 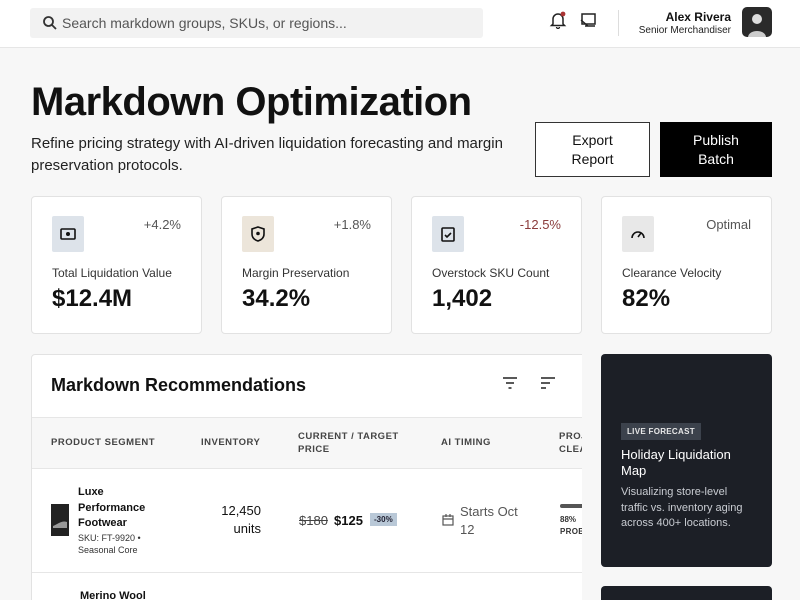 I want to click on notification-icon, so click(x=558, y=20).